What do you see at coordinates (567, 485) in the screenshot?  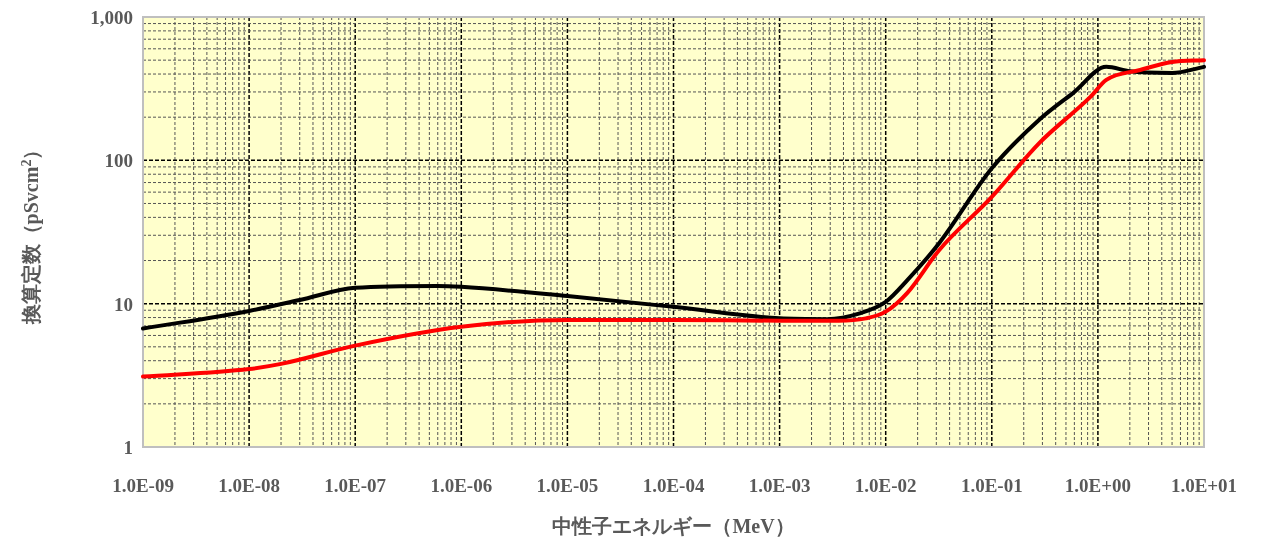 I see `x-tick-label: 1.0E-05` at bounding box center [567, 485].